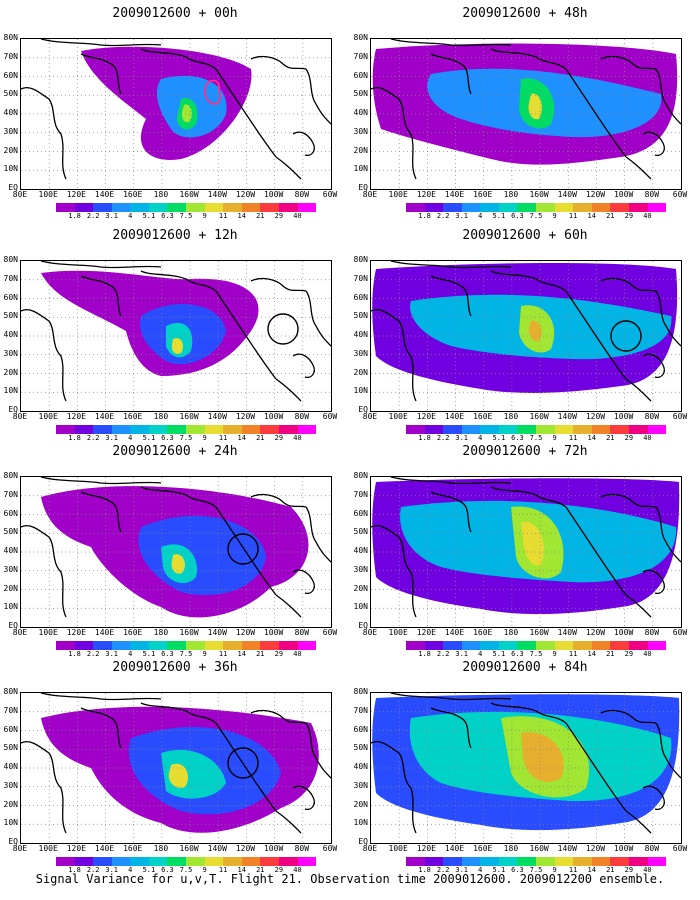 The image size is (700, 900). What do you see at coordinates (213, 92) in the screenshot?
I see `flight-track` at bounding box center [213, 92].